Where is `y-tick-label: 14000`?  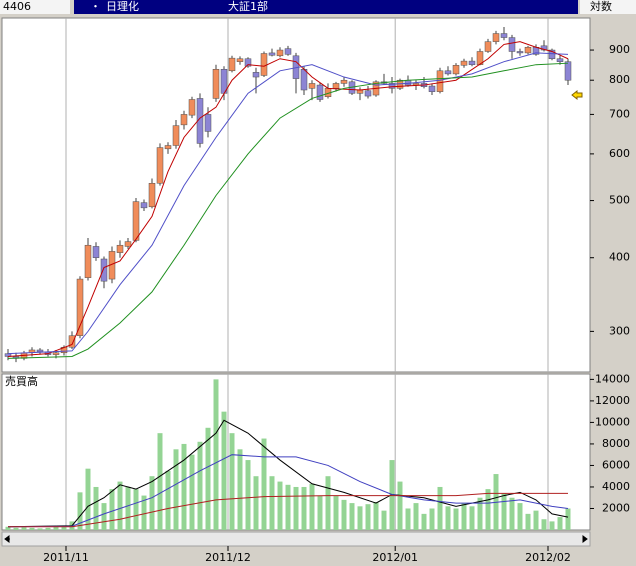 y-tick-label: 14000 is located at coordinates (612, 378).